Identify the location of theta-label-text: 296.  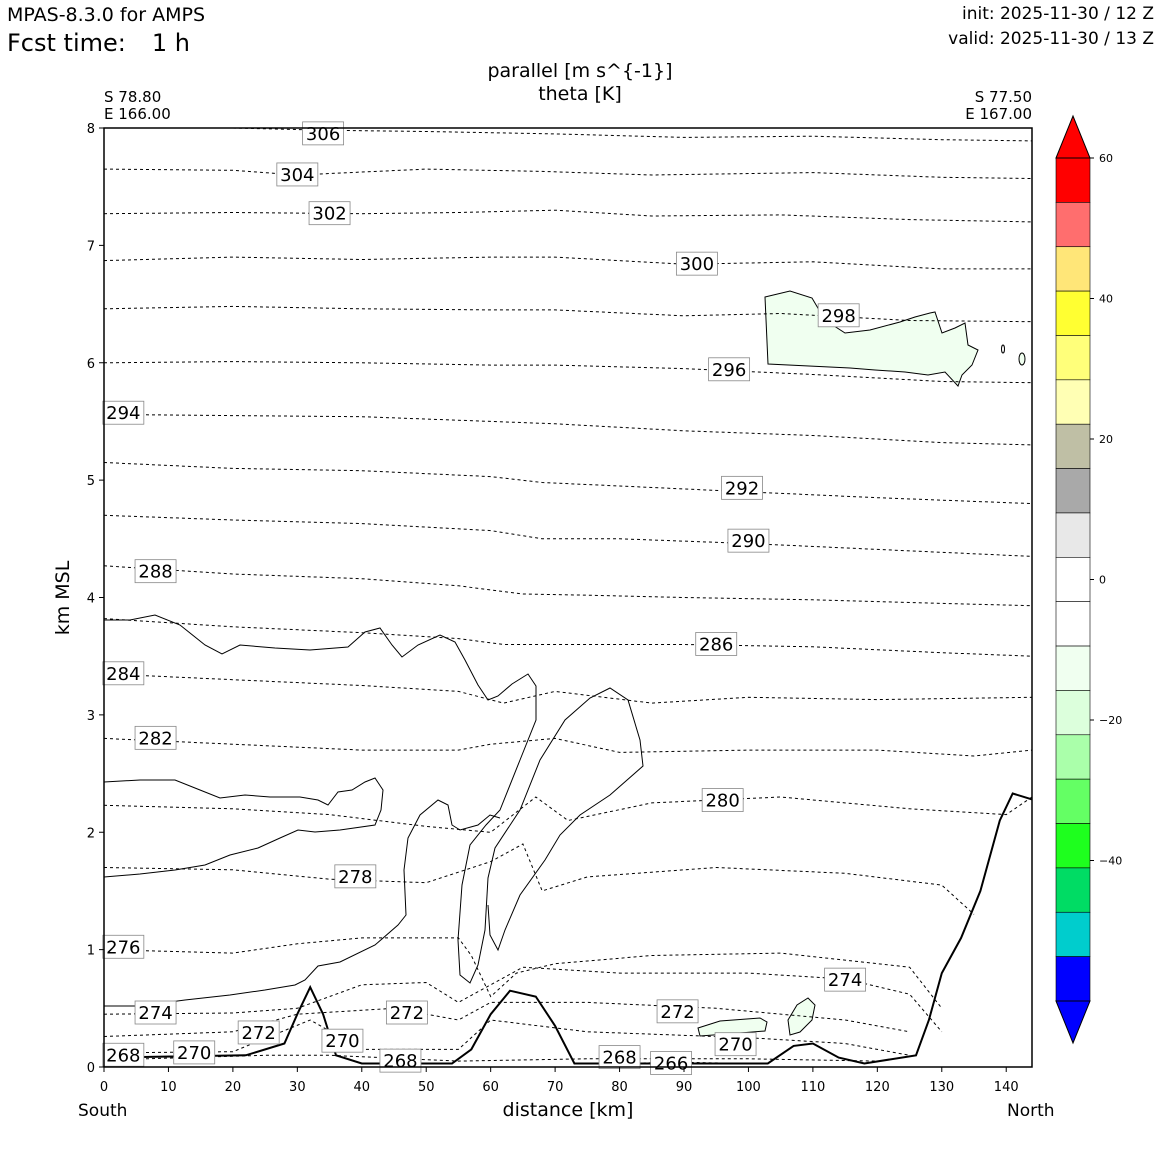
(729, 370).